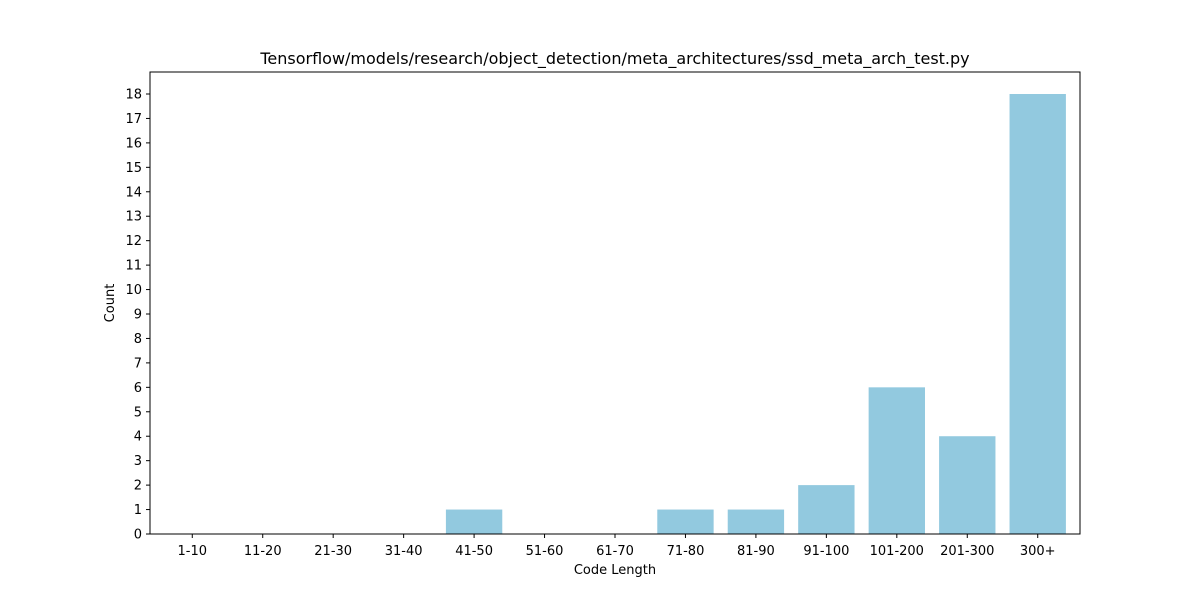 This screenshot has width=1200, height=600. Describe the element at coordinates (133, 143) in the screenshot. I see `y-tick-label: 16` at that location.